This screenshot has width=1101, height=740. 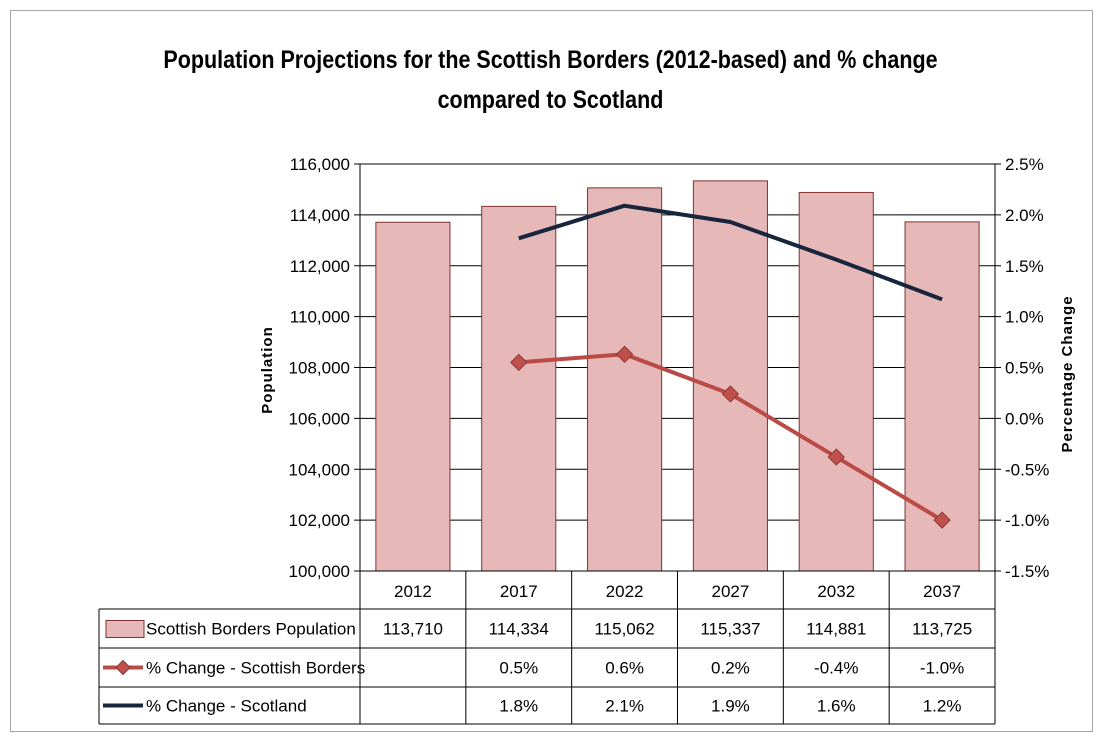 I want to click on y2-tick-label: 2.5%, so click(x=1024, y=164).